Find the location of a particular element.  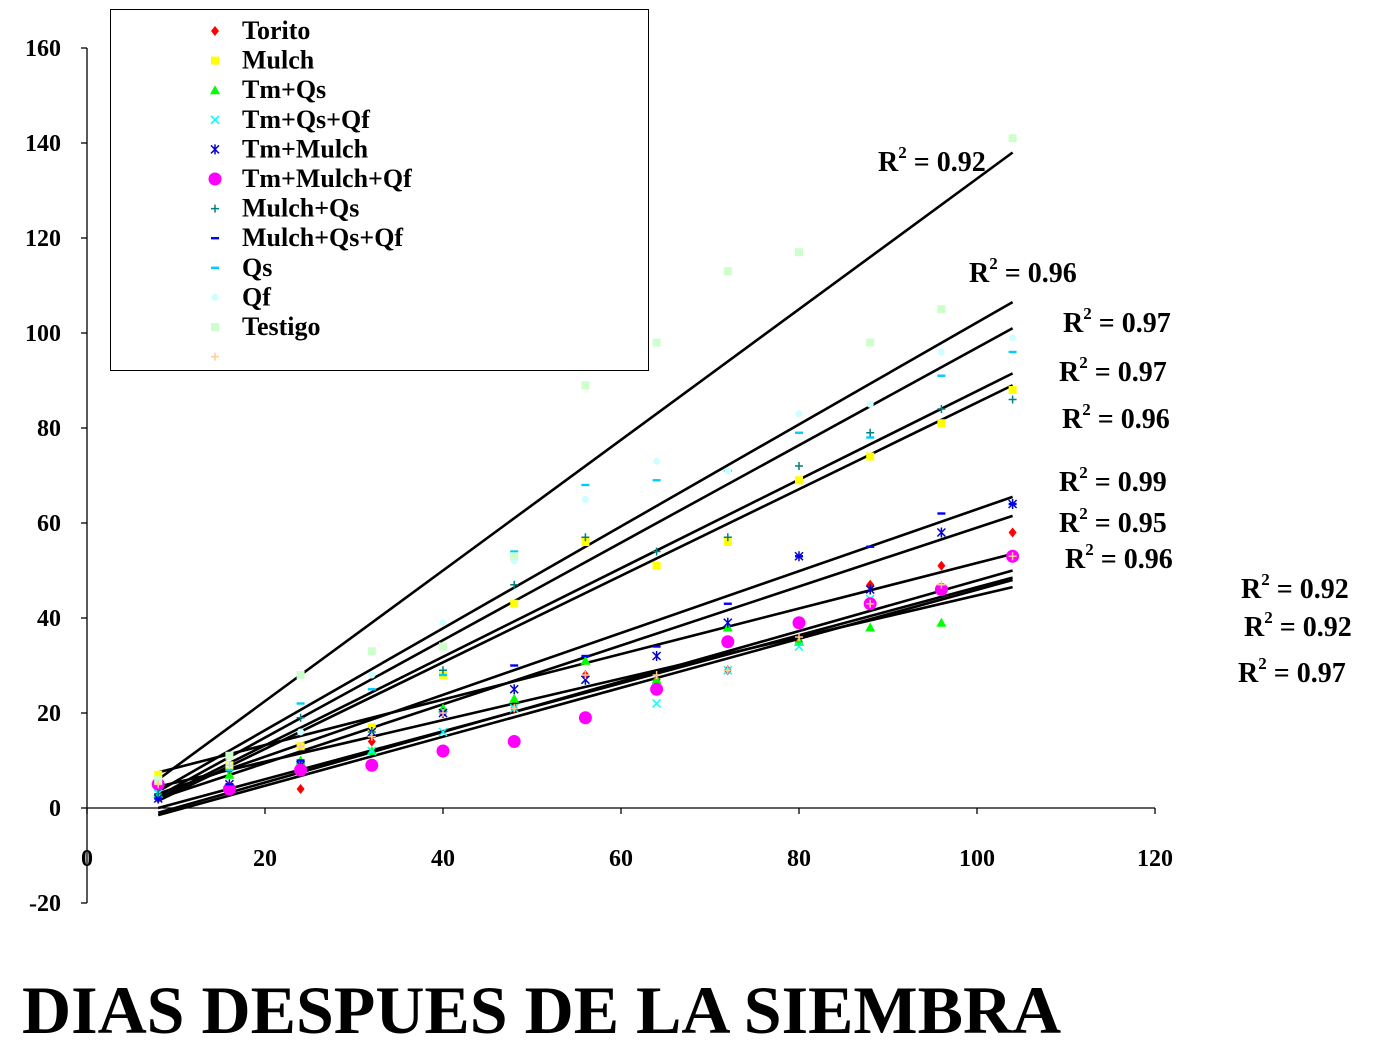

r-squared-value: = 0.99 is located at coordinates (1127, 482).